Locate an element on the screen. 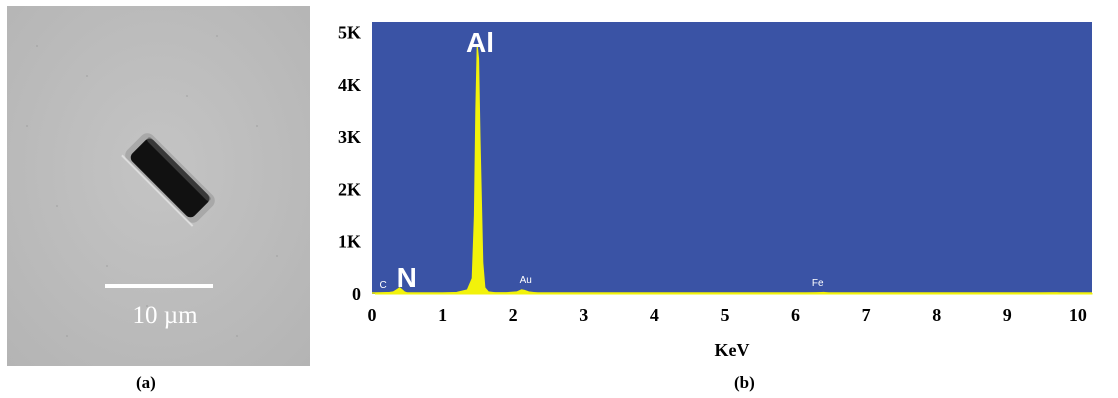  x-tick-label: 10 is located at coordinates (1078, 315).